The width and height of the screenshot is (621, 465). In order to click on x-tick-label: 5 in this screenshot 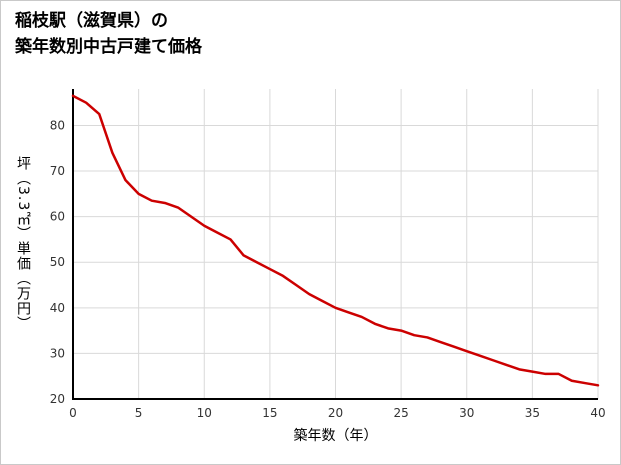, I will do `click(139, 413)`.